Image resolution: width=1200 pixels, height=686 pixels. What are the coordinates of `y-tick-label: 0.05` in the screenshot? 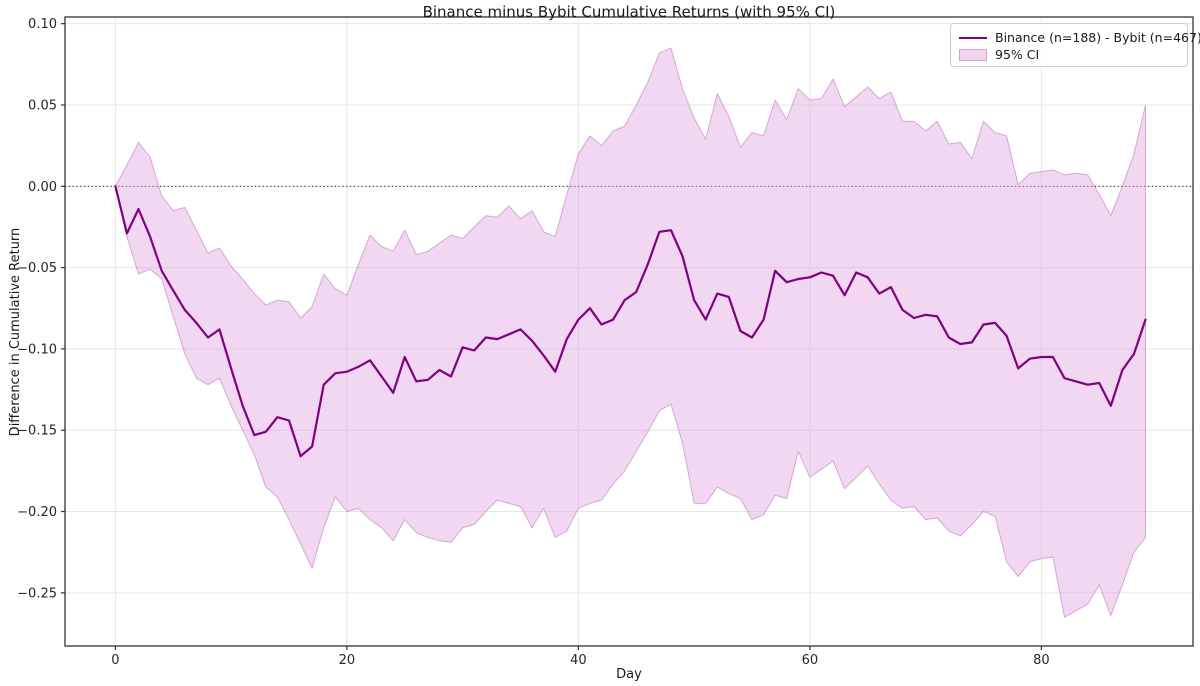 It's located at (42, 105).